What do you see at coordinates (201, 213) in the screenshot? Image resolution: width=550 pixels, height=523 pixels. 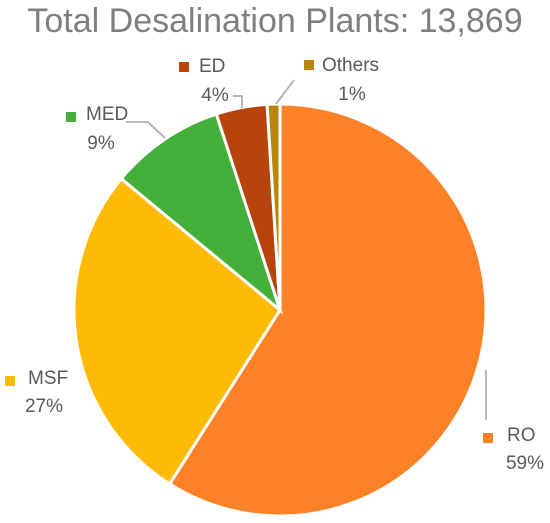 I see `pie-slice-med` at bounding box center [201, 213].